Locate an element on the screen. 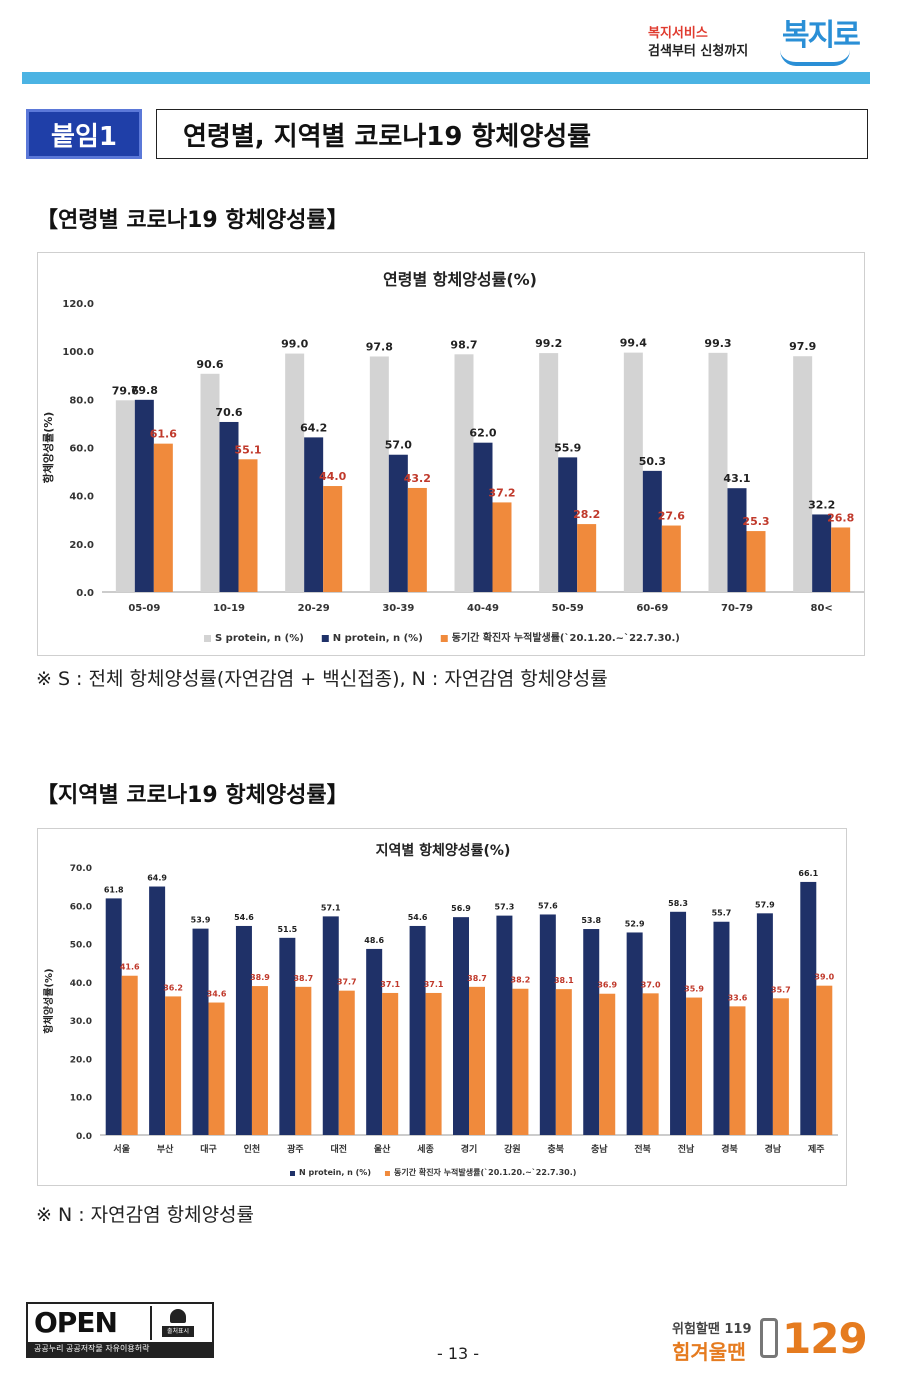 The image size is (916, 1400). data-label: 90.6 is located at coordinates (209, 364).